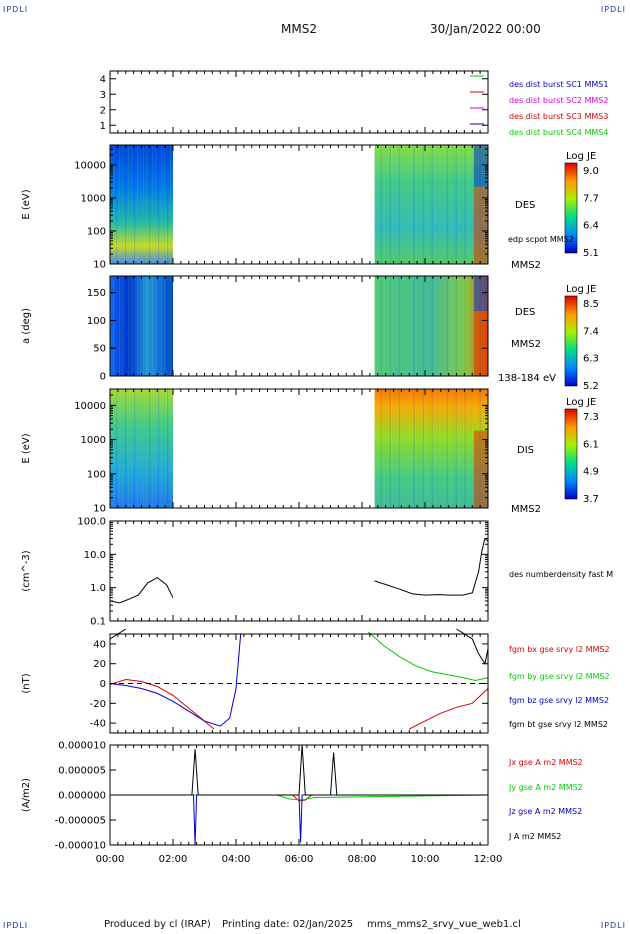 The height and width of the screenshot is (934, 630). Describe the element at coordinates (591, 226) in the screenshot. I see `colorbar-tick-label: 6.4` at that location.